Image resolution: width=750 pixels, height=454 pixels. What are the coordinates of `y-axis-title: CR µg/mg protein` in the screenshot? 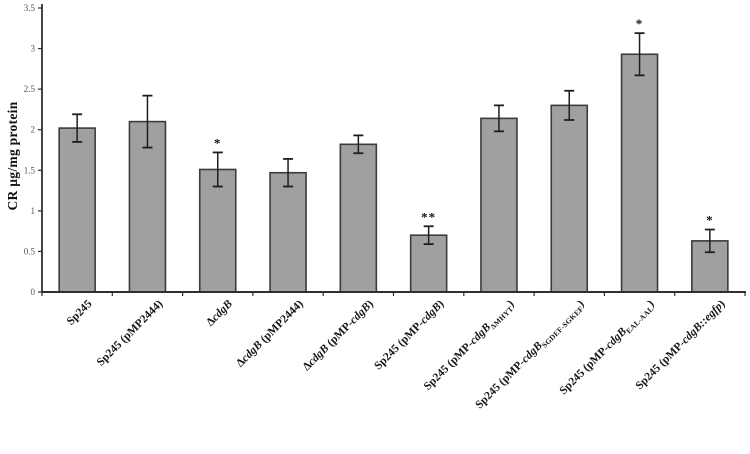 It's located at (12, 156).